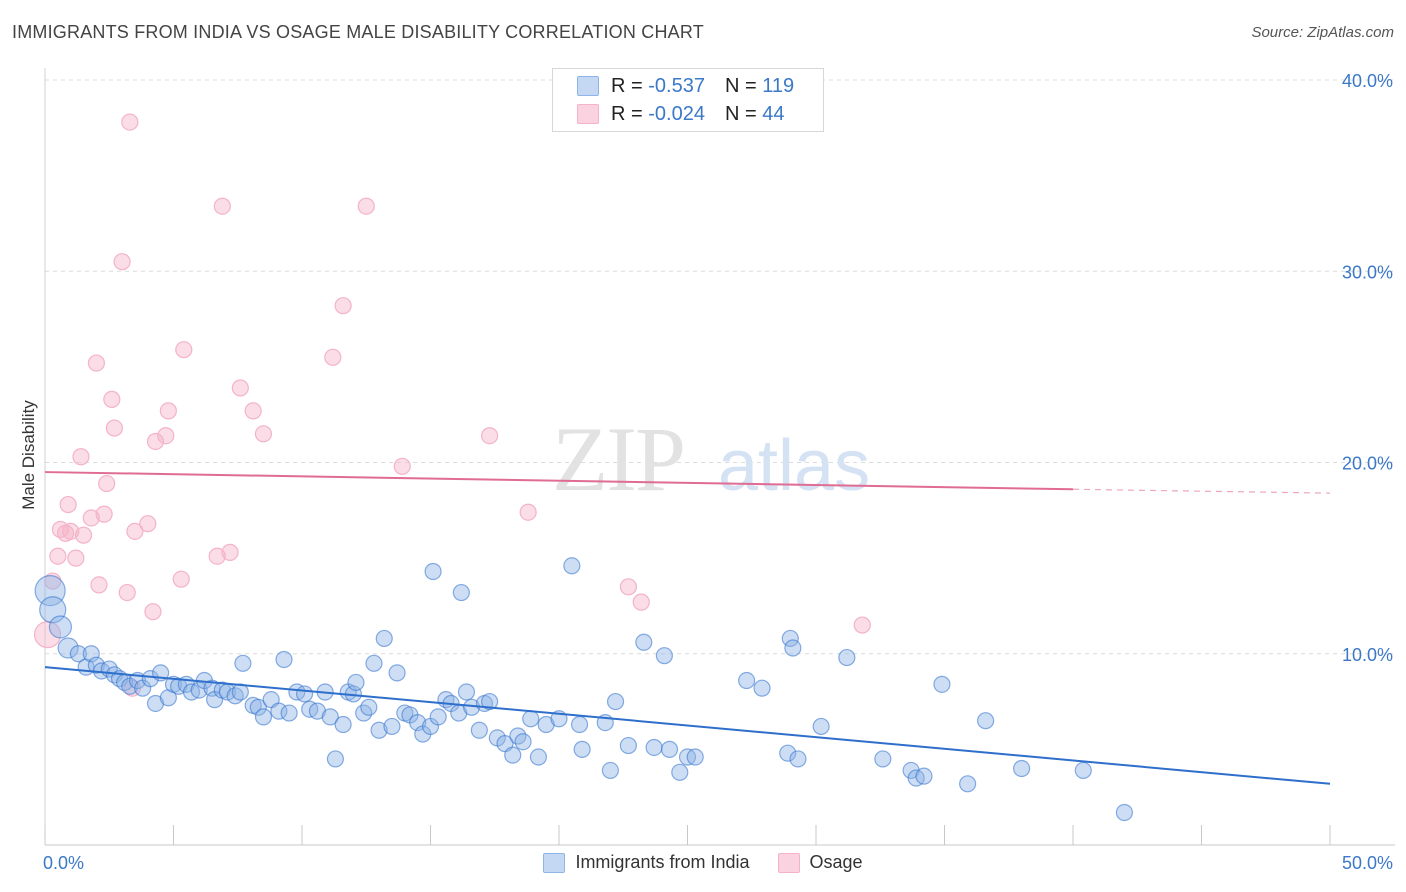  I want to click on osage-legend-label: Osage, so click(836, 862).